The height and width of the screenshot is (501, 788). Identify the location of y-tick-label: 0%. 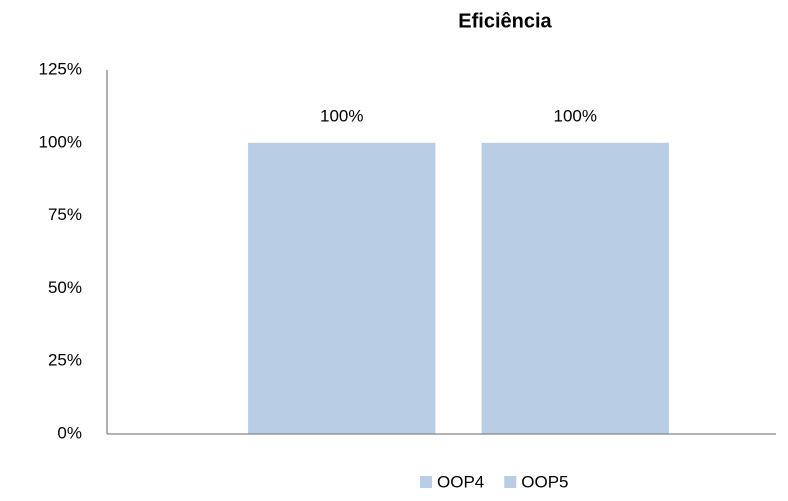
(69, 432).